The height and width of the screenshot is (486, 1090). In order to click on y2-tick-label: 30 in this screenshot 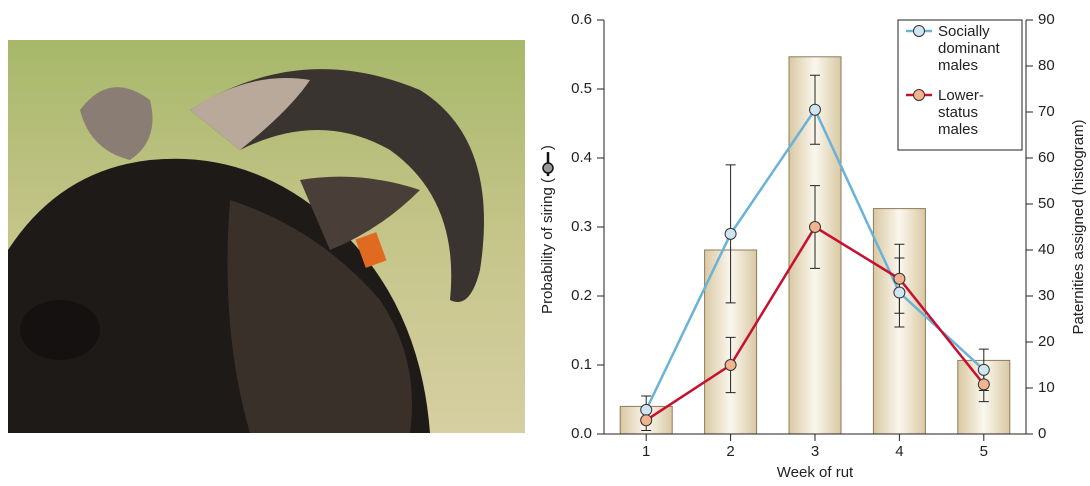, I will do `click(1046, 295)`.